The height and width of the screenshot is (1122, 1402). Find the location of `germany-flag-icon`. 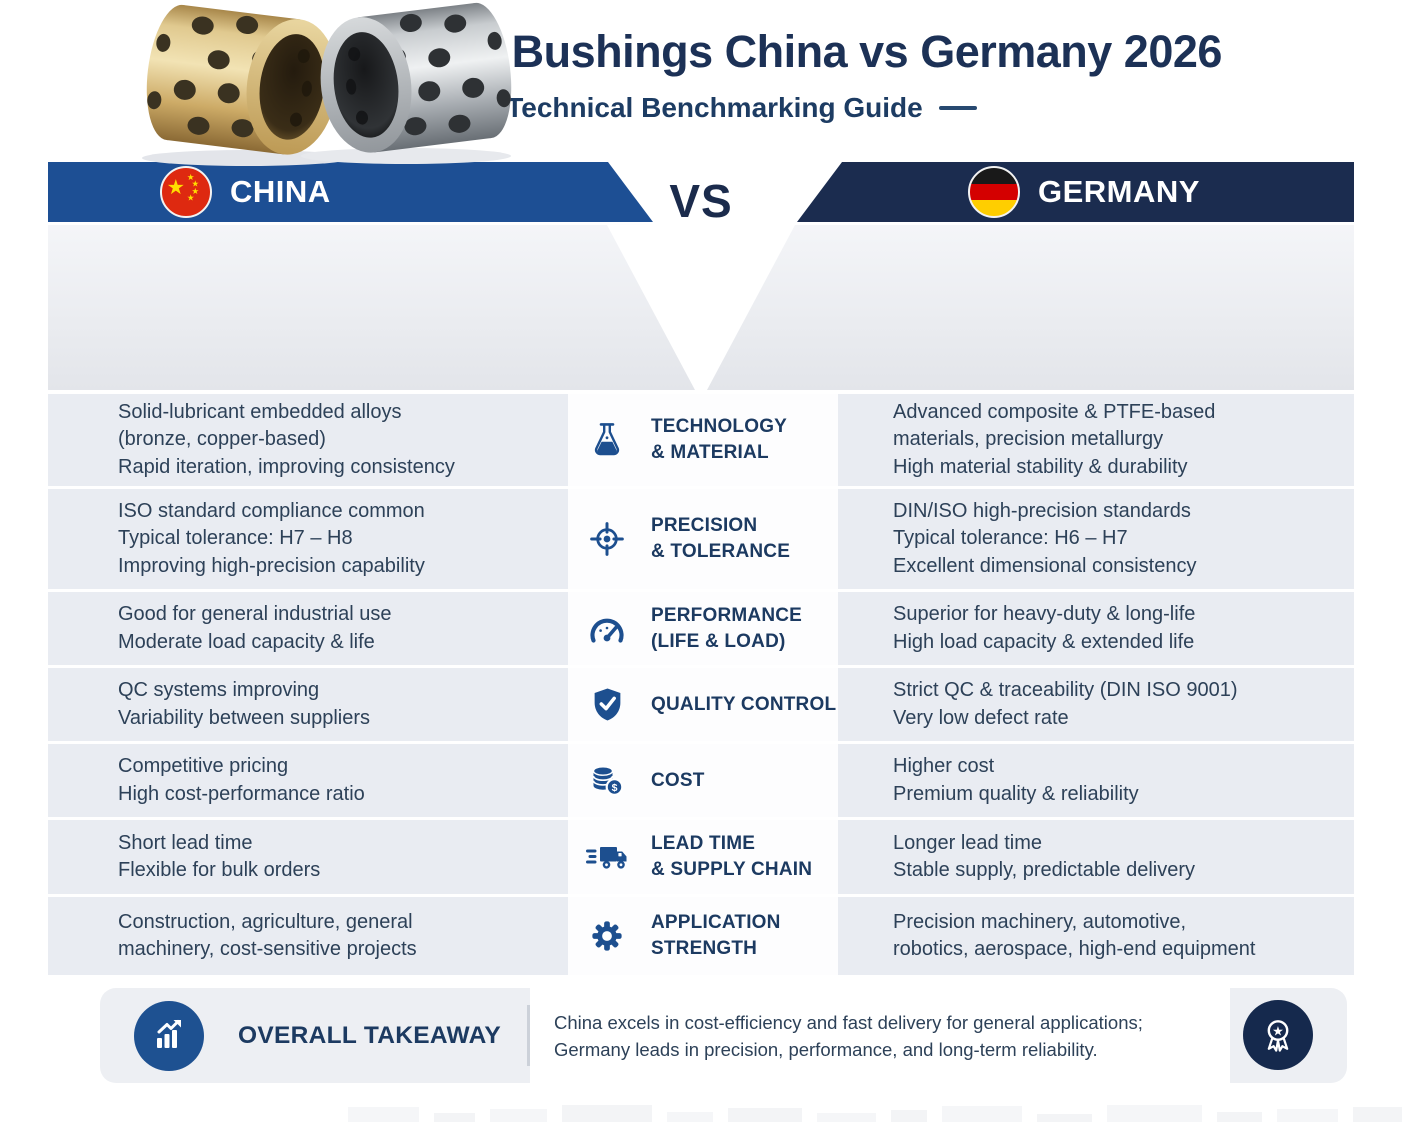

germany-flag-icon is located at coordinates (994, 192).